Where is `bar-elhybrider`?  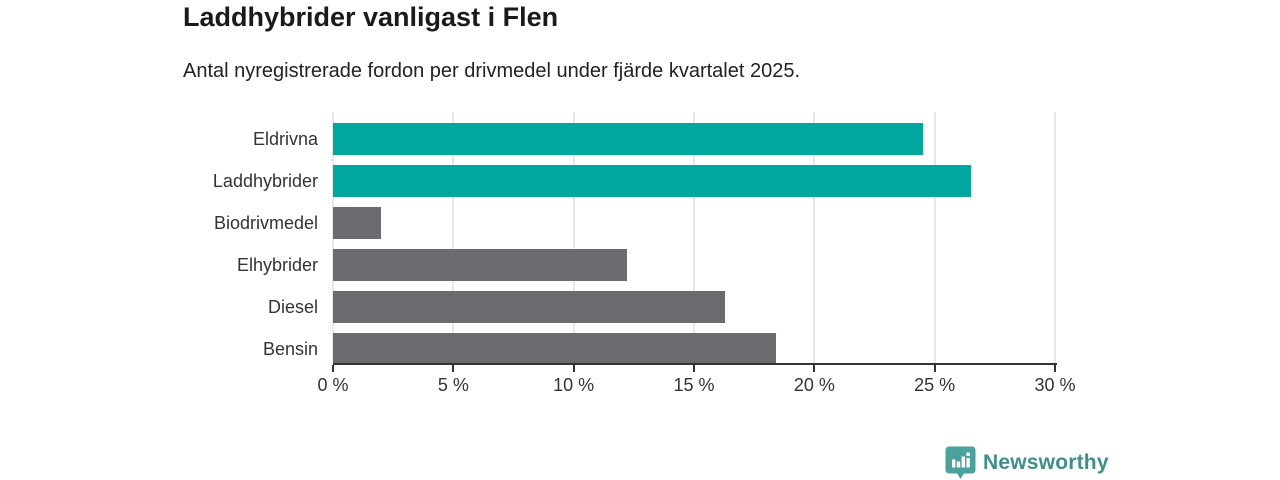
bar-elhybrider is located at coordinates (480, 265).